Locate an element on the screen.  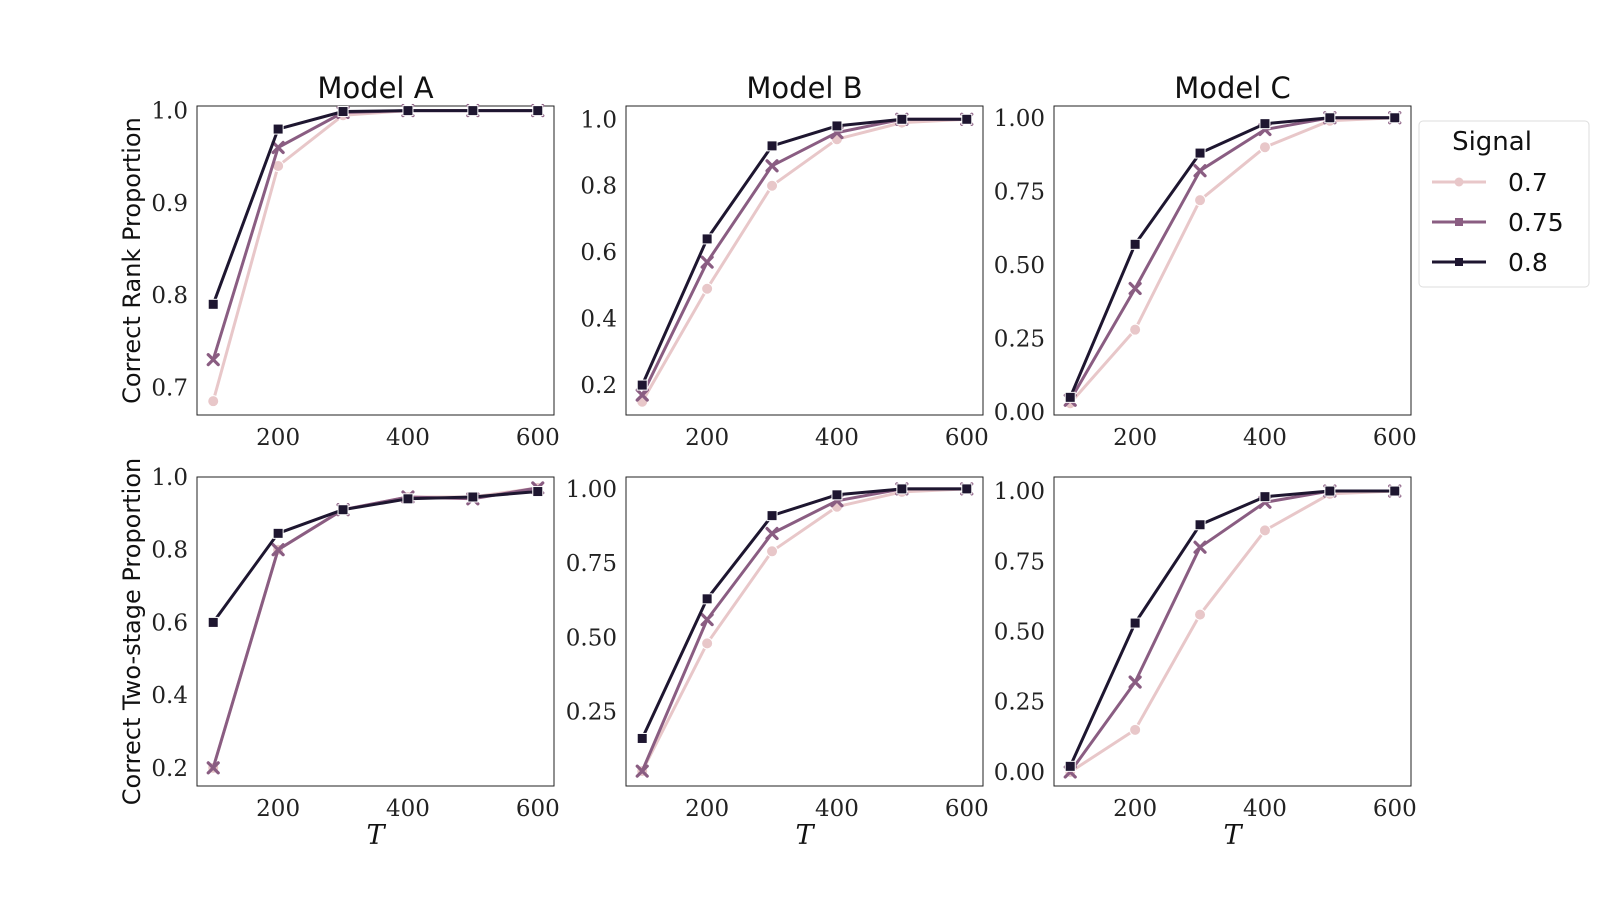
chart-panel: Model B 200 400 600 0.2 0.4 0.6 0.8 1.0 is located at coordinates (784, 261).